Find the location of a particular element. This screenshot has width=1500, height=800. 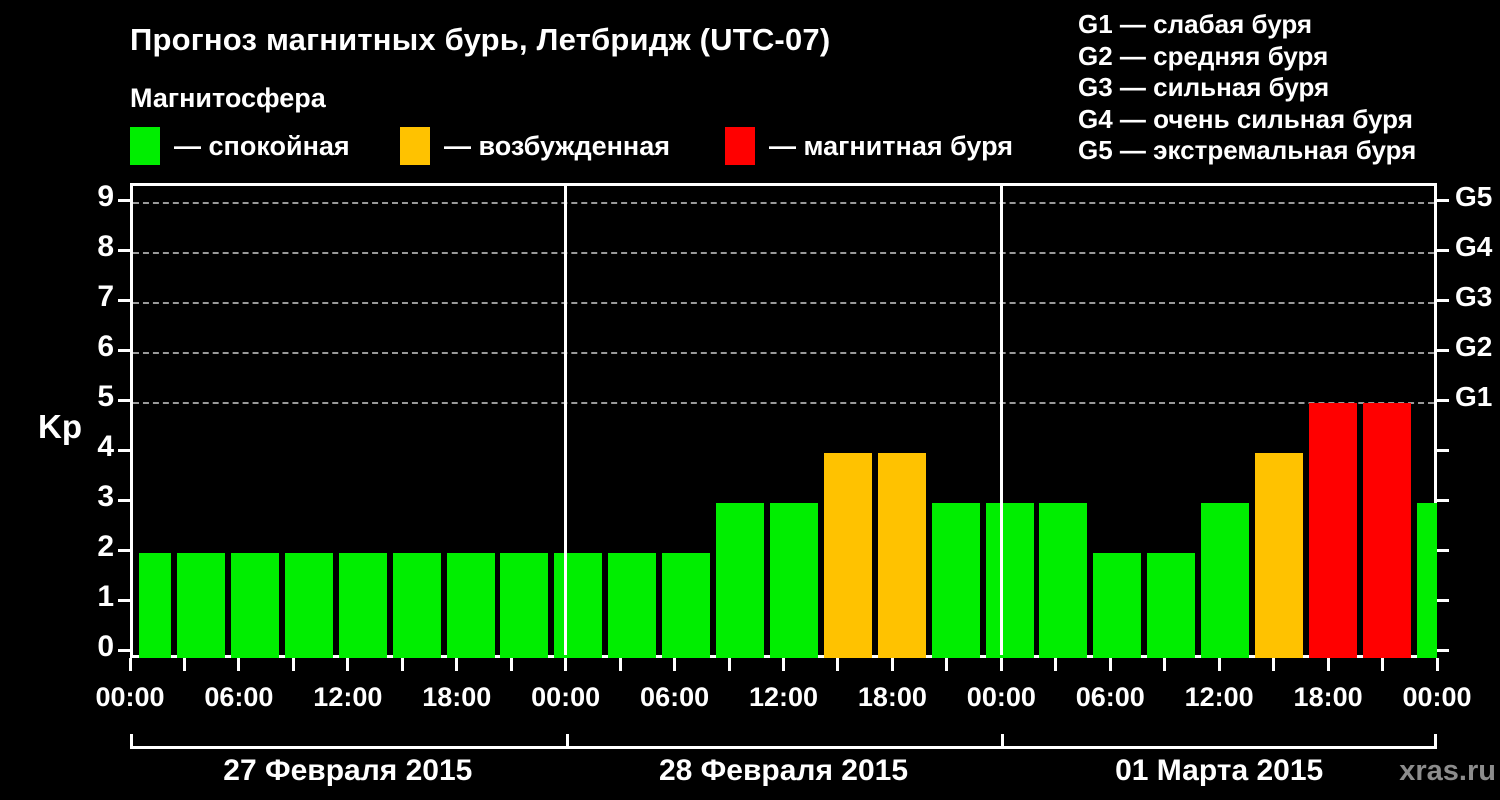

watermark: xras.ru is located at coordinates (1447, 771).